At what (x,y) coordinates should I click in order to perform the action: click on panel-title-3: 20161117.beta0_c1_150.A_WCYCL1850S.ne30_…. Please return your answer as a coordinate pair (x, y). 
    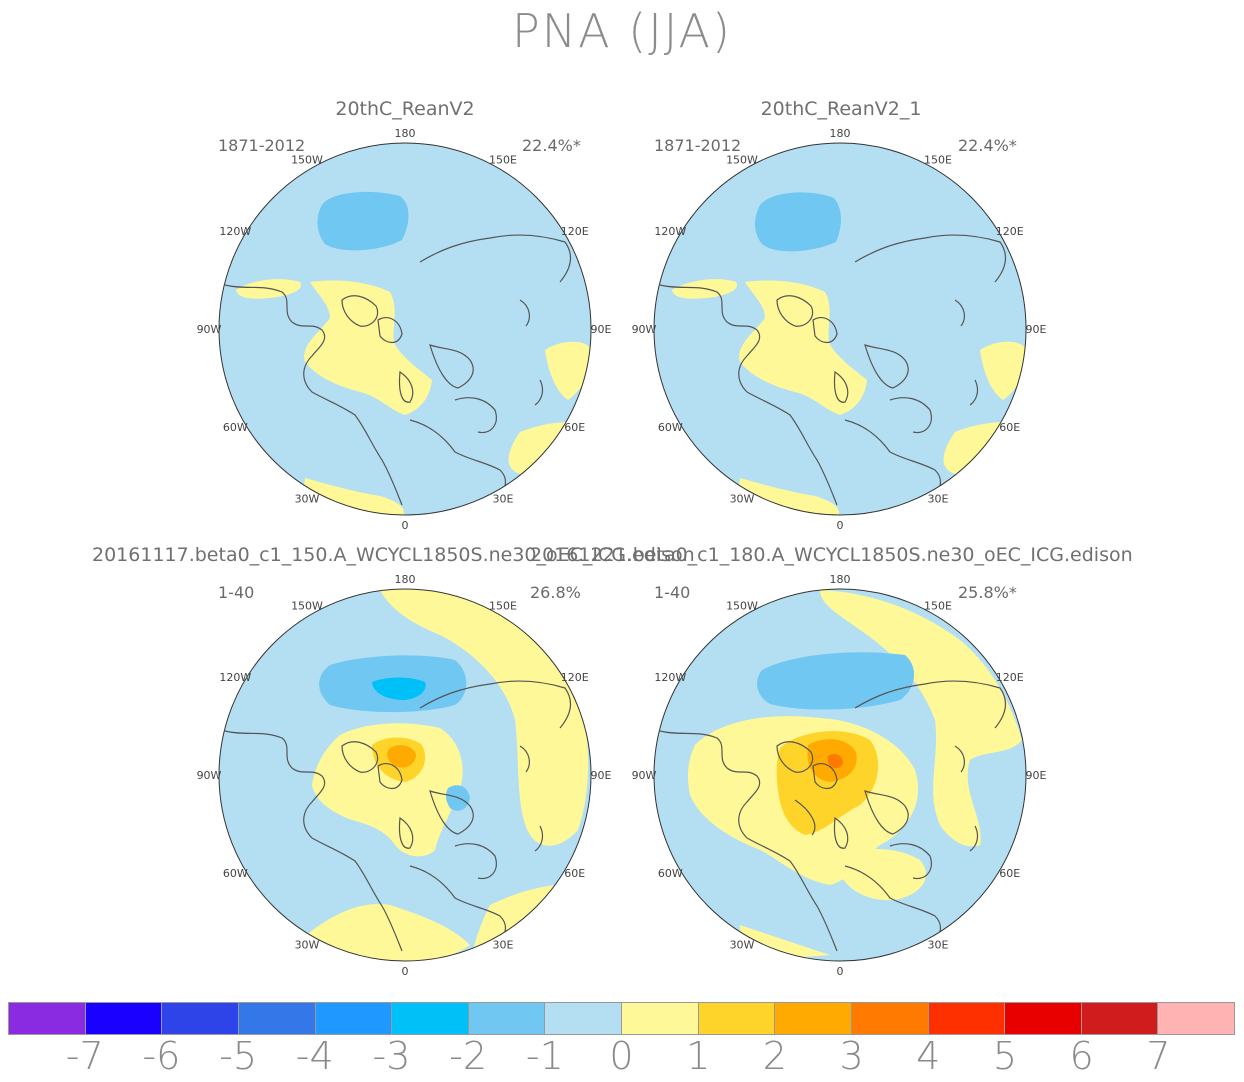
    Looking at the image, I should click on (393, 555).